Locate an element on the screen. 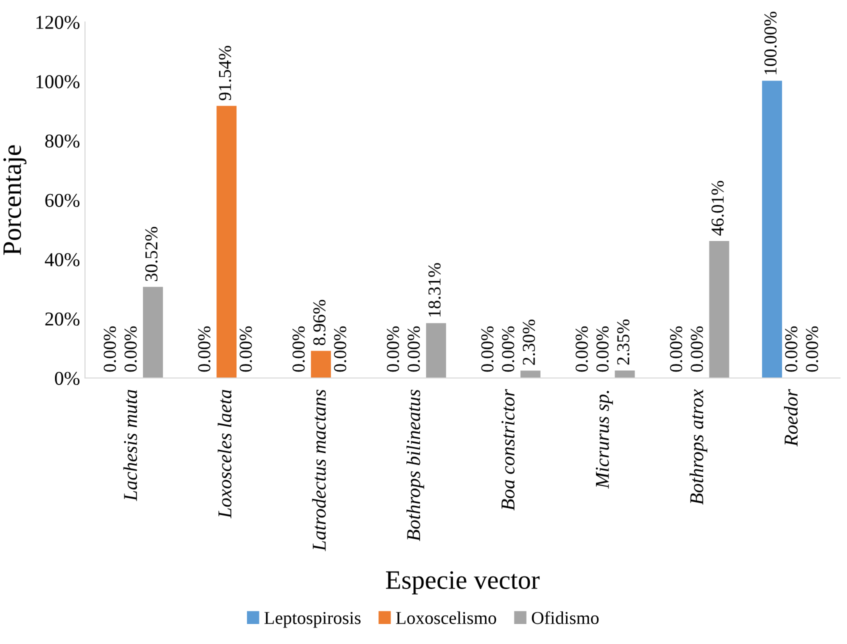  data-label: 46.01% is located at coordinates (718, 208).